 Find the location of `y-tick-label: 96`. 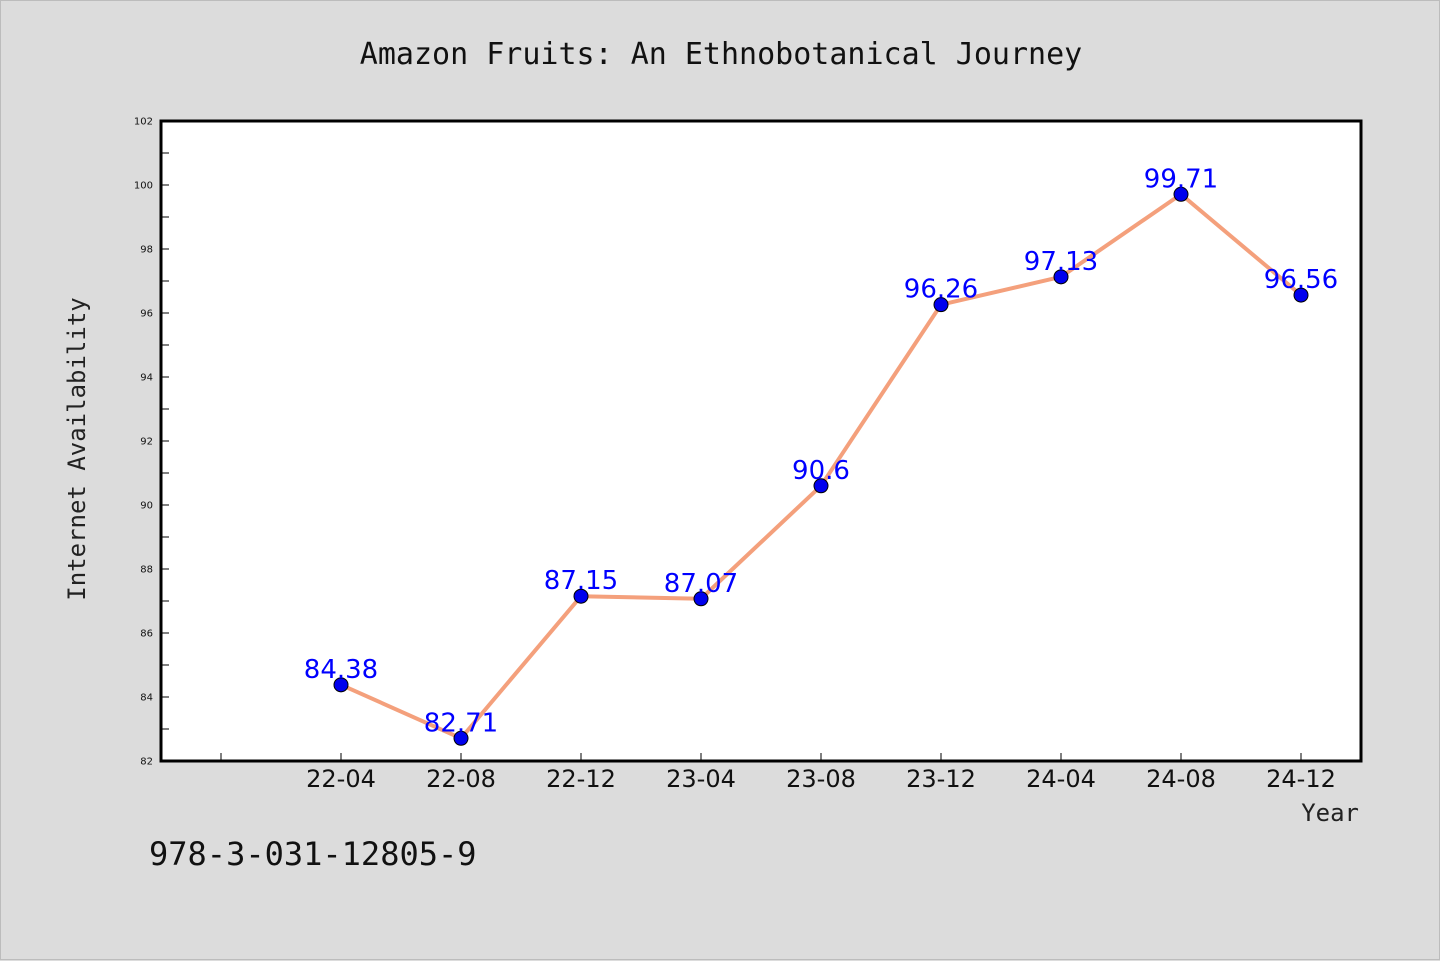

y-tick-label: 96 is located at coordinates (146, 314).